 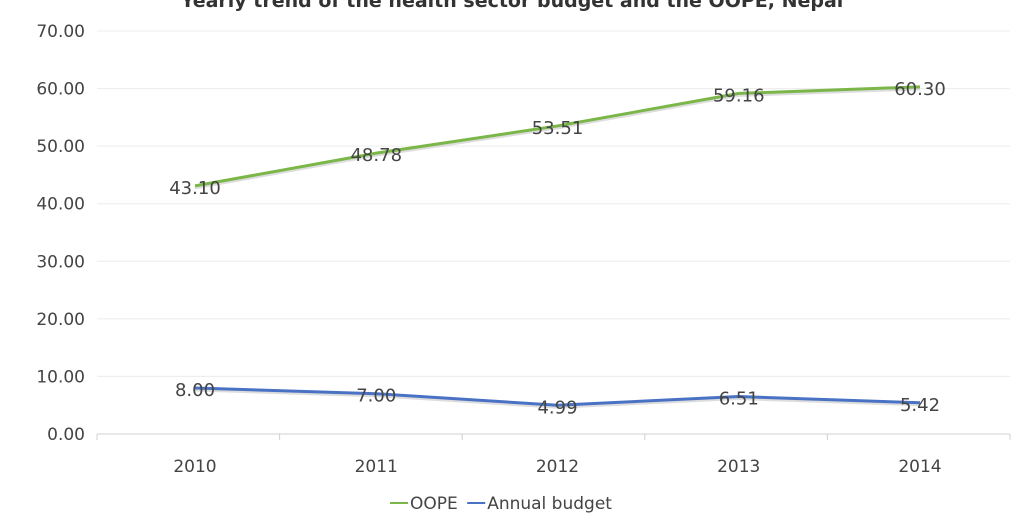 I want to click on data-label: 6.51, so click(x=739, y=399).